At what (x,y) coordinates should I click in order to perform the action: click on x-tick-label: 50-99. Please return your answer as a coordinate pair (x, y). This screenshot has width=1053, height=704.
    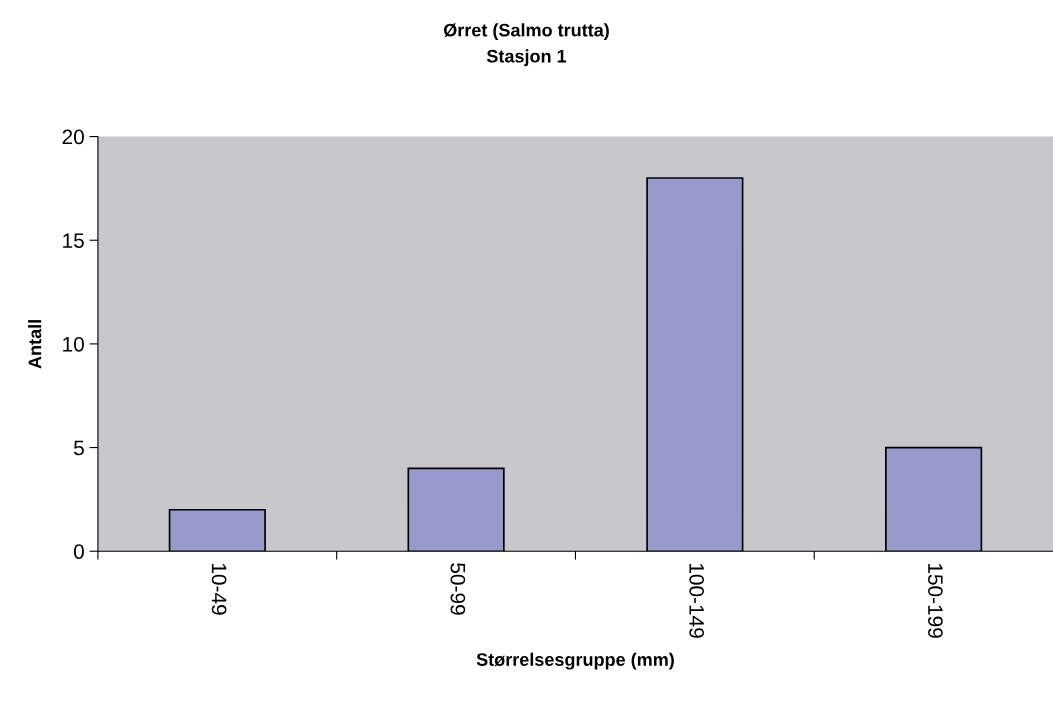
    Looking at the image, I should click on (458, 589).